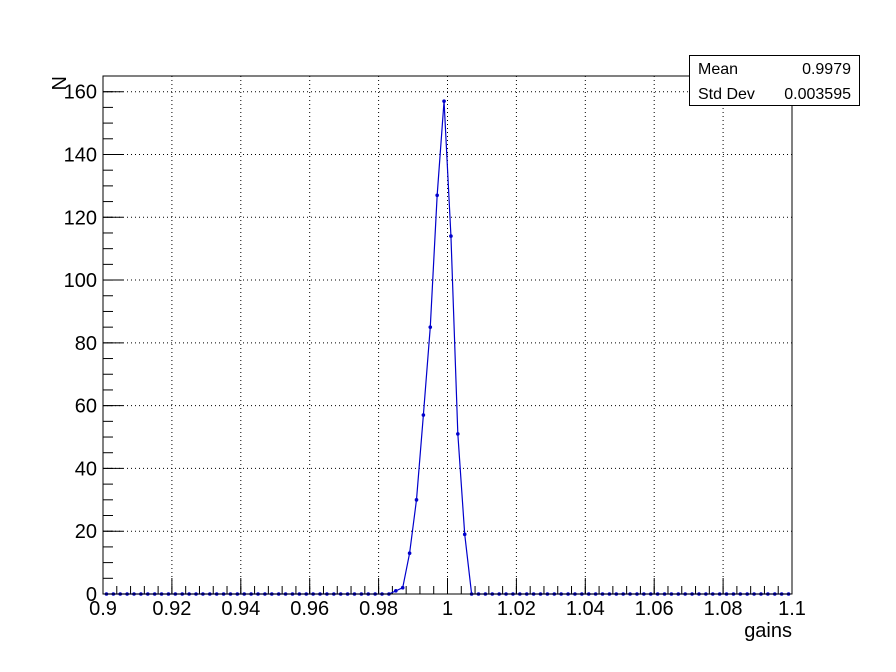 The width and height of the screenshot is (896, 672). What do you see at coordinates (774, 70) in the screenshot?
I see `stat-row-mean: Mean 0.9979` at bounding box center [774, 70].